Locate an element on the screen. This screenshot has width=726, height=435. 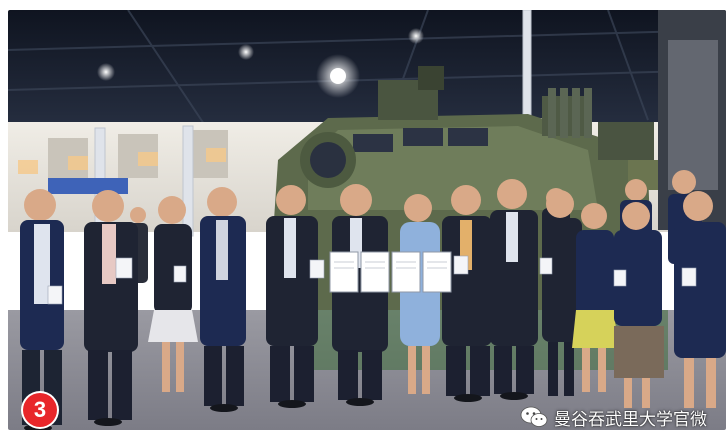
photo-number-badge: 3 is located at coordinates (40, 410).